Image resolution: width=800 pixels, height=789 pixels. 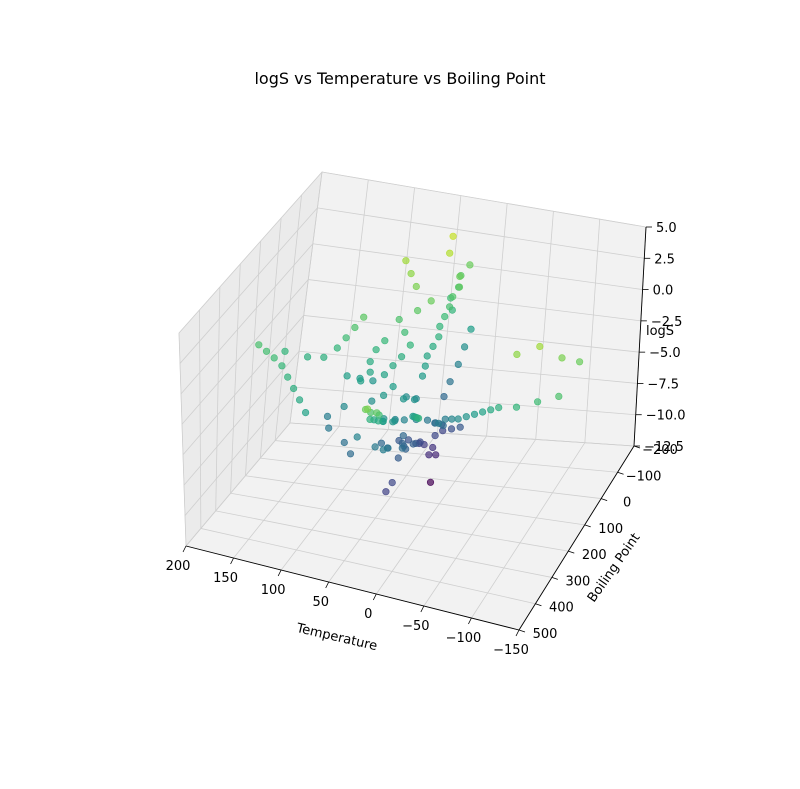 What do you see at coordinates (400, 78) in the screenshot?
I see `chart-title: logS vs Temperature vs Boiling Point` at bounding box center [400, 78].